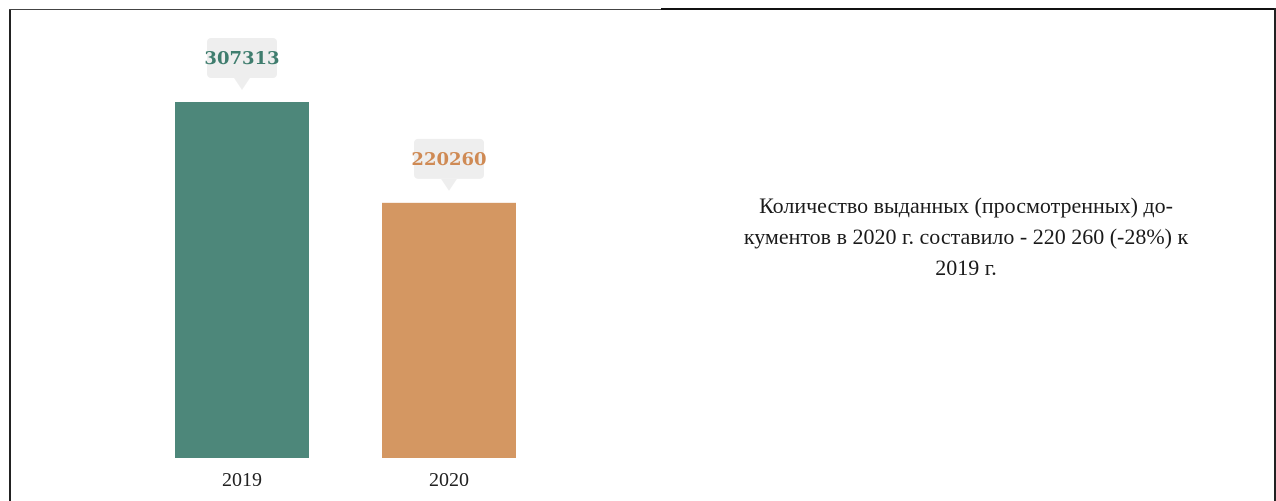 This screenshot has height=501, width=1276. I want to click on caption-line-1: Количество выданных (просмотренных) до-, so click(966, 205).